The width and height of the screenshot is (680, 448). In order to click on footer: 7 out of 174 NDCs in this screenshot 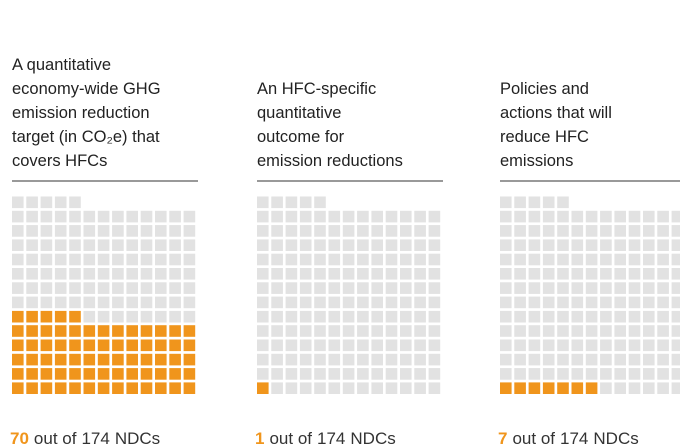, I will do `click(568, 438)`.